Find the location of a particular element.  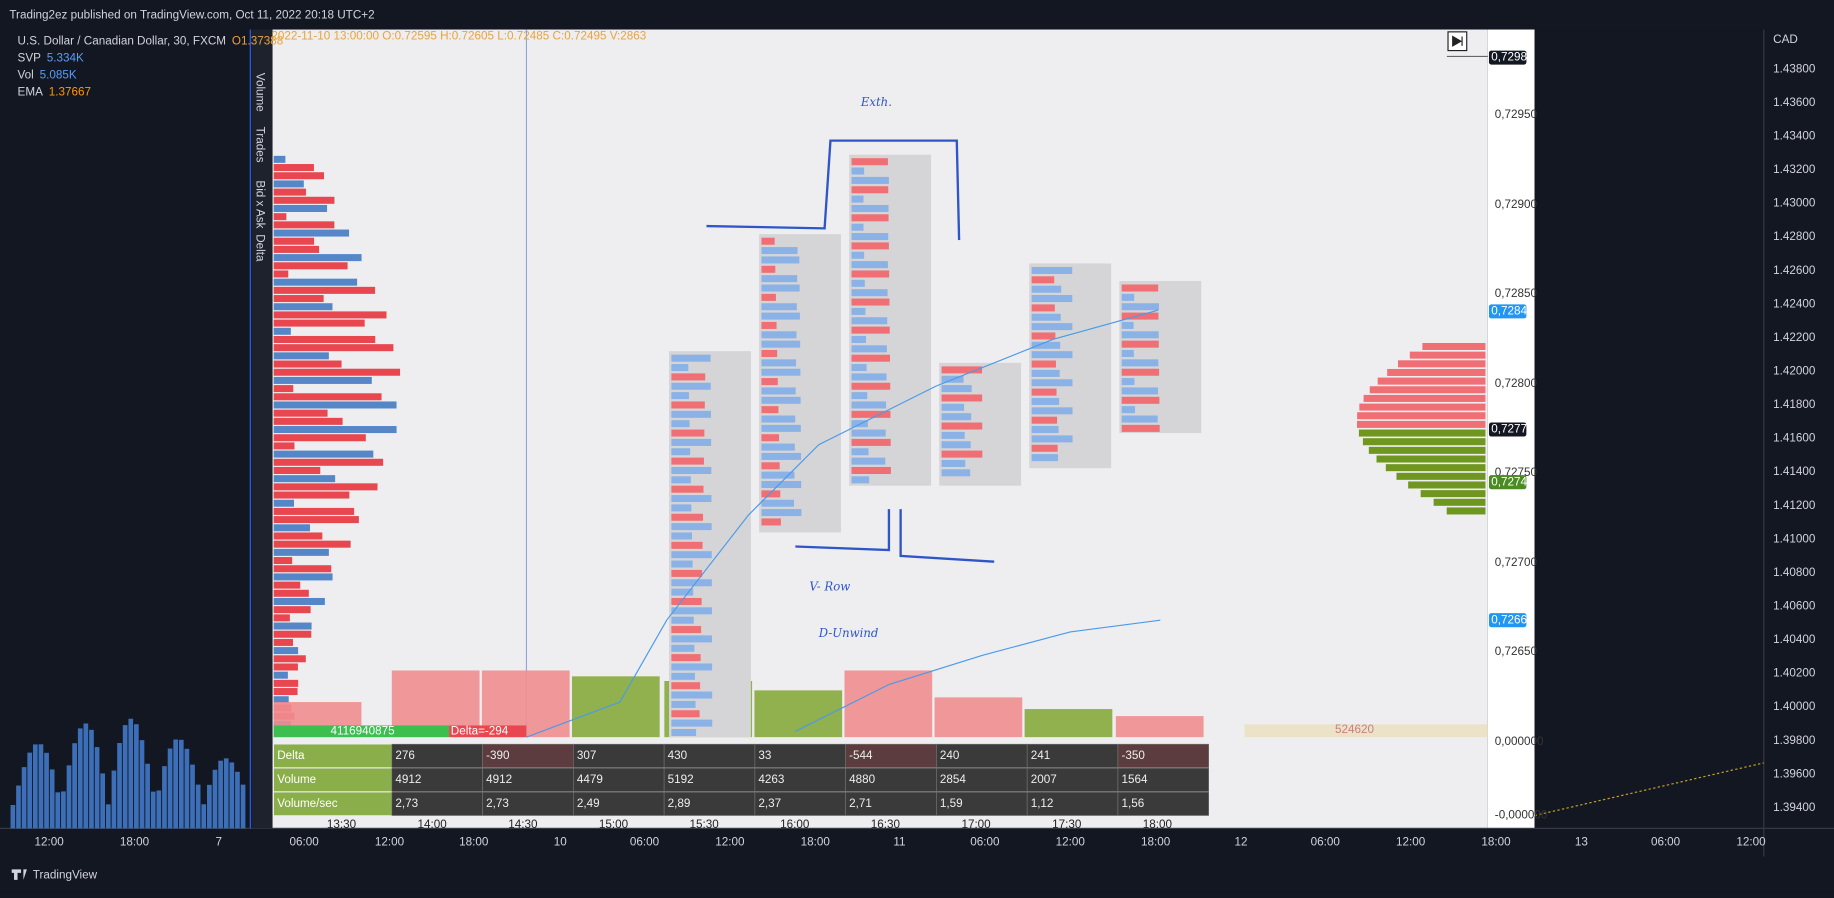

indicator-line is located at coordinates (978, 675).